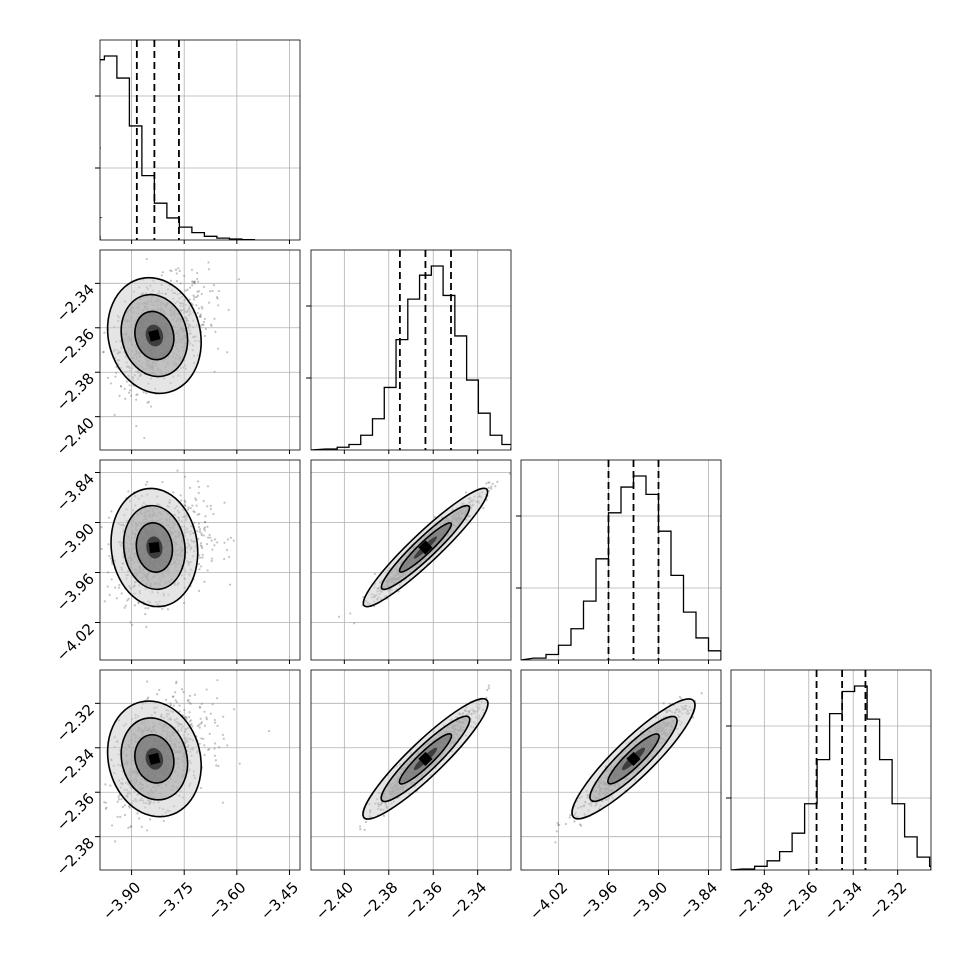 This screenshot has height=970, width=970. I want to click on density-shading, so click(154, 759).